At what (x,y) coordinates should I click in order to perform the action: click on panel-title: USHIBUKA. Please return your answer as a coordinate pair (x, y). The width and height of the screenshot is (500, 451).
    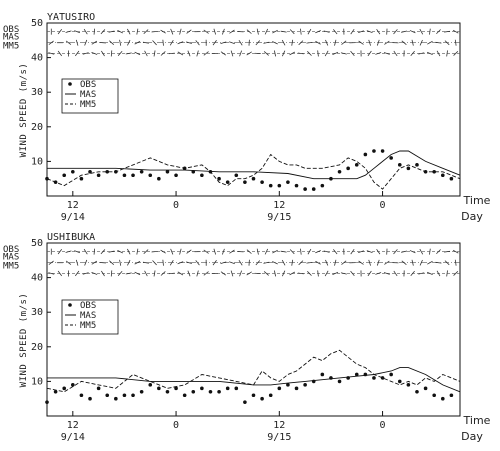
    Looking at the image, I should click on (71, 237).